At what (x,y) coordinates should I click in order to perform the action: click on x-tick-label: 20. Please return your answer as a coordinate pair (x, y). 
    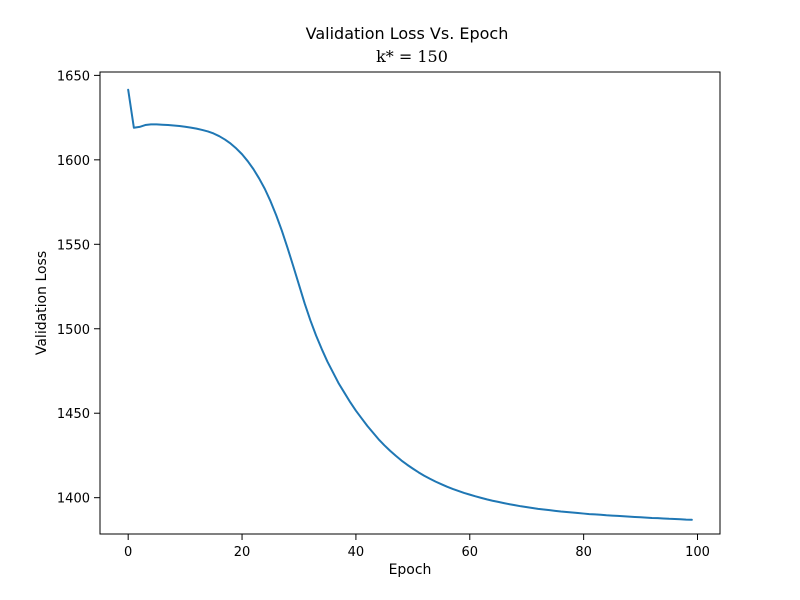
    Looking at the image, I should click on (242, 552).